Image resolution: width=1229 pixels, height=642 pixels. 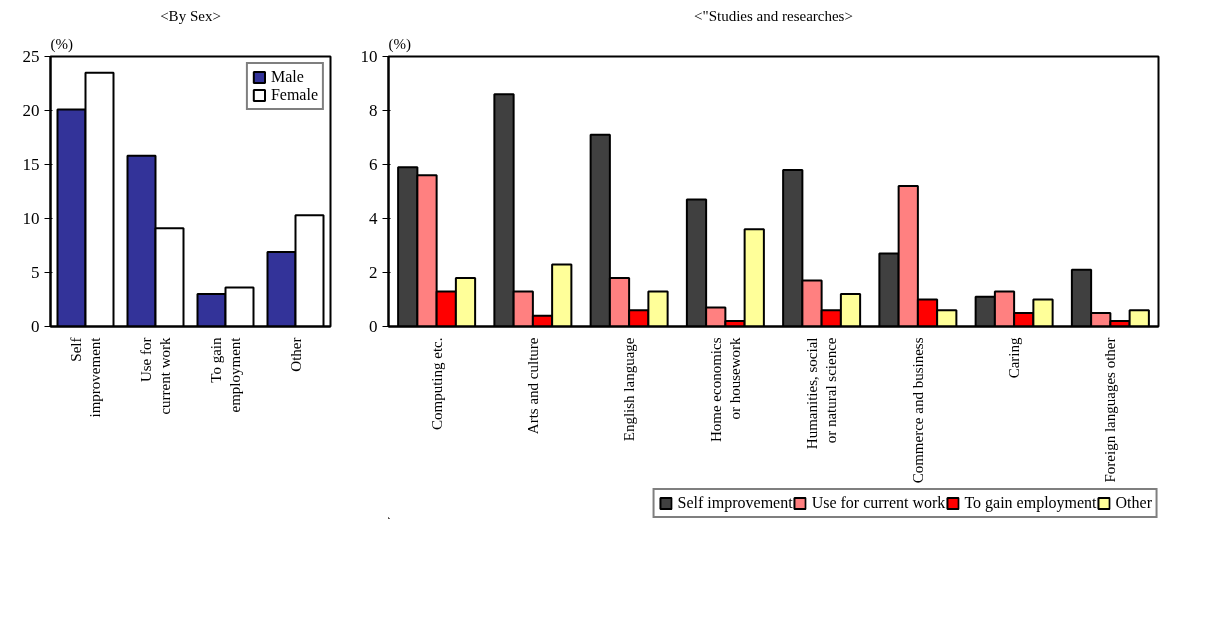 What do you see at coordinates (373, 110) in the screenshot?
I see `y-tick-label: 8` at bounding box center [373, 110].